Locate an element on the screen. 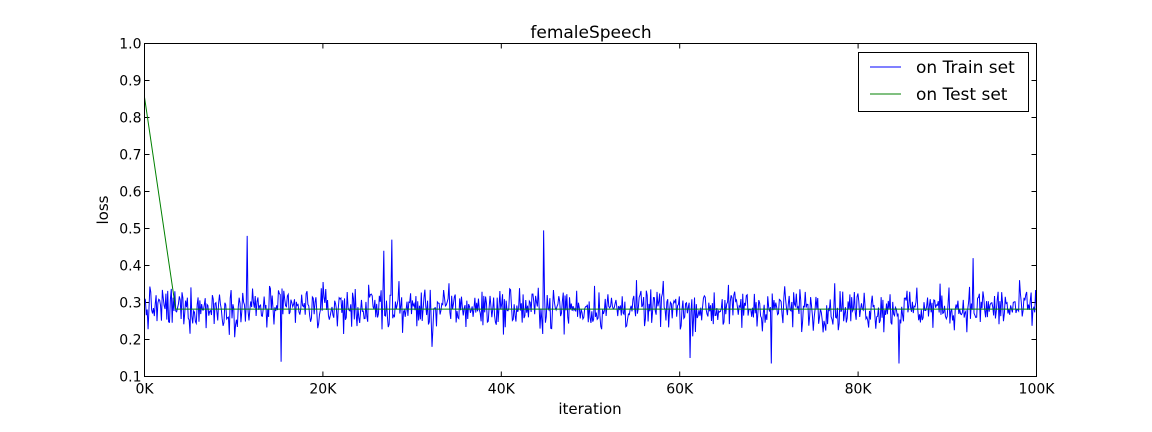  x-tick-label: 100K is located at coordinates (1037, 390).